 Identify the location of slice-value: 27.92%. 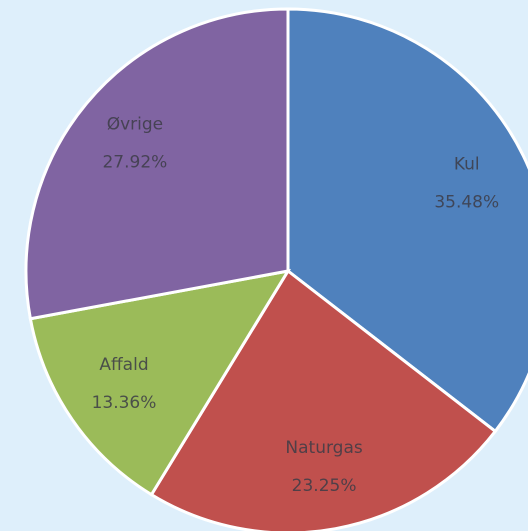
(134, 163).